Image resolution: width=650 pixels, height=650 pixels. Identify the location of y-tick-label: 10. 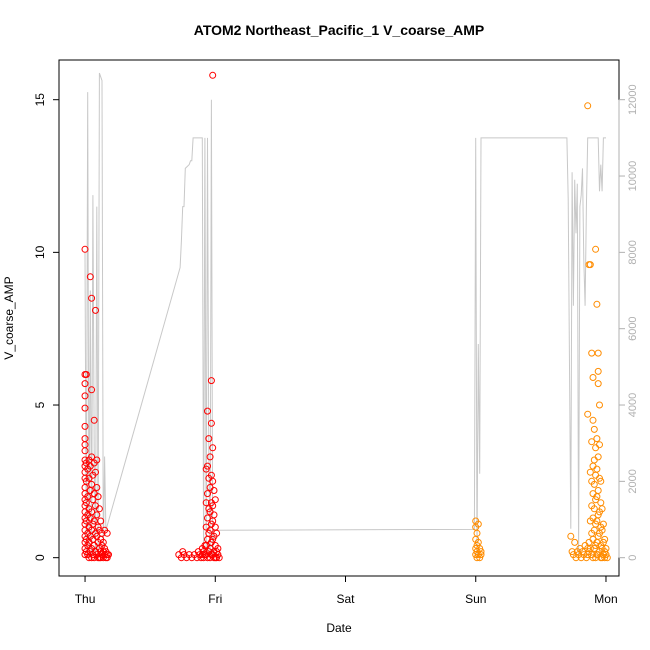
(40, 252).